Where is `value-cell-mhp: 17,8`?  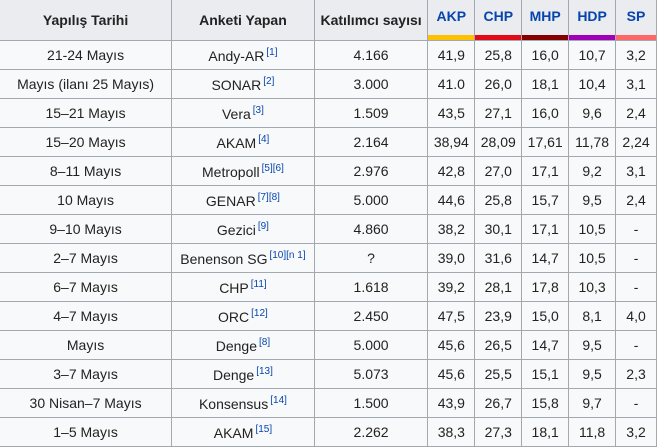
value-cell-mhp: 17,8 is located at coordinates (545, 287).